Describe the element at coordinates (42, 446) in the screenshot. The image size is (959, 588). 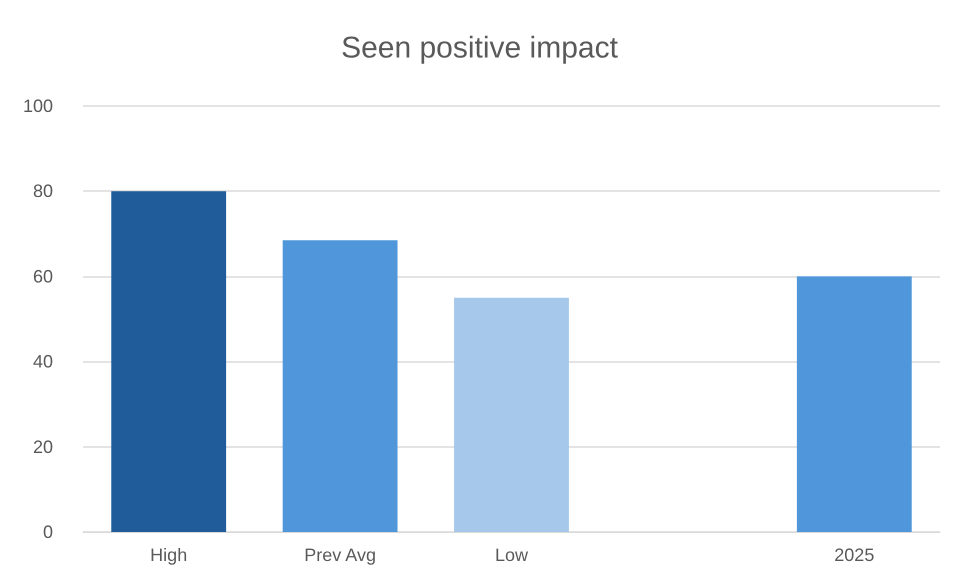
I see `y-tick-label: 20` at that location.